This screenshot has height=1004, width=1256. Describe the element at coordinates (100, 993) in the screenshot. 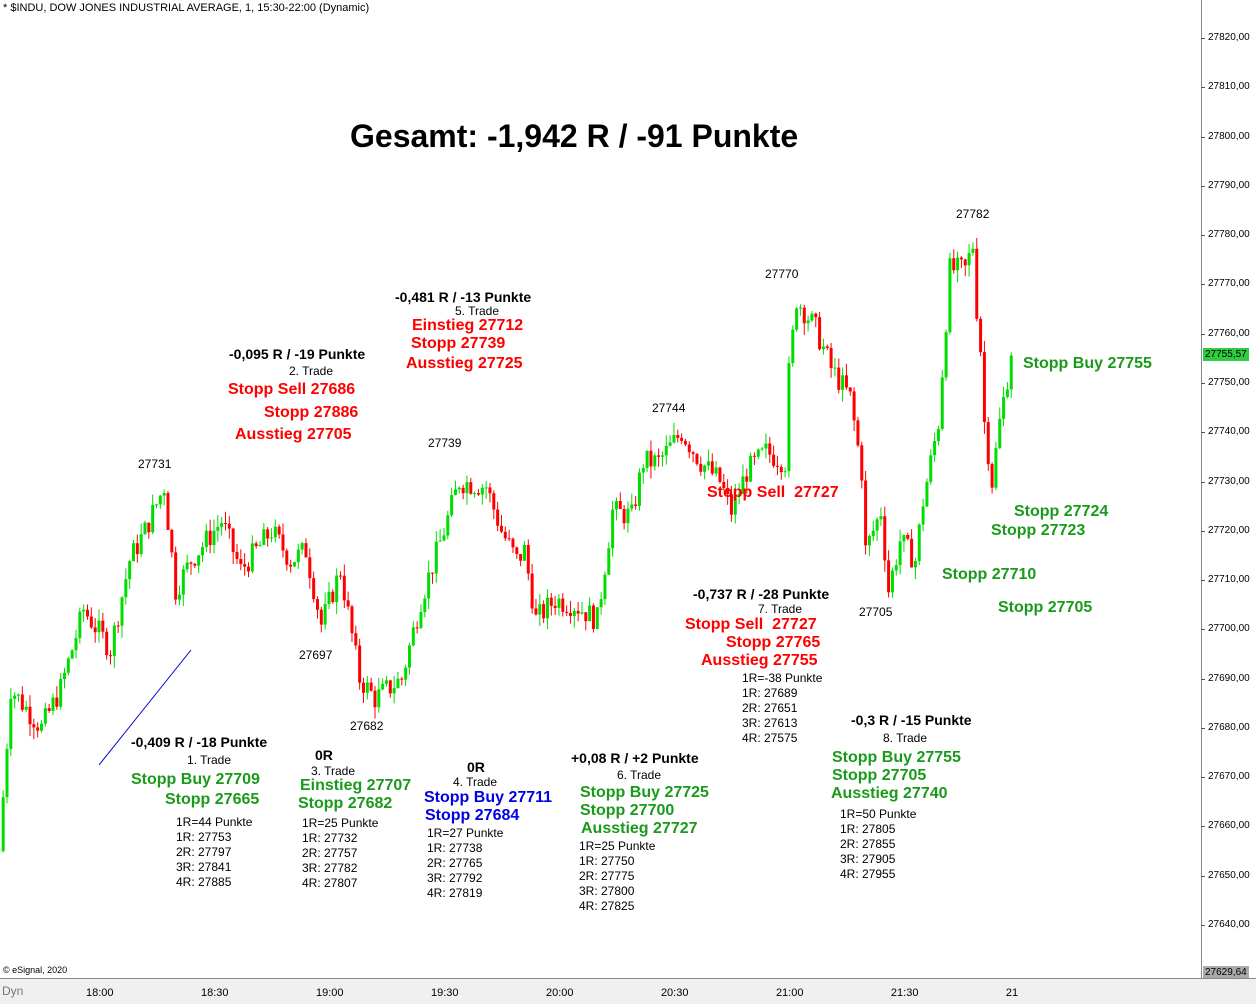

I see `time-tick-label: 18:00` at that location.